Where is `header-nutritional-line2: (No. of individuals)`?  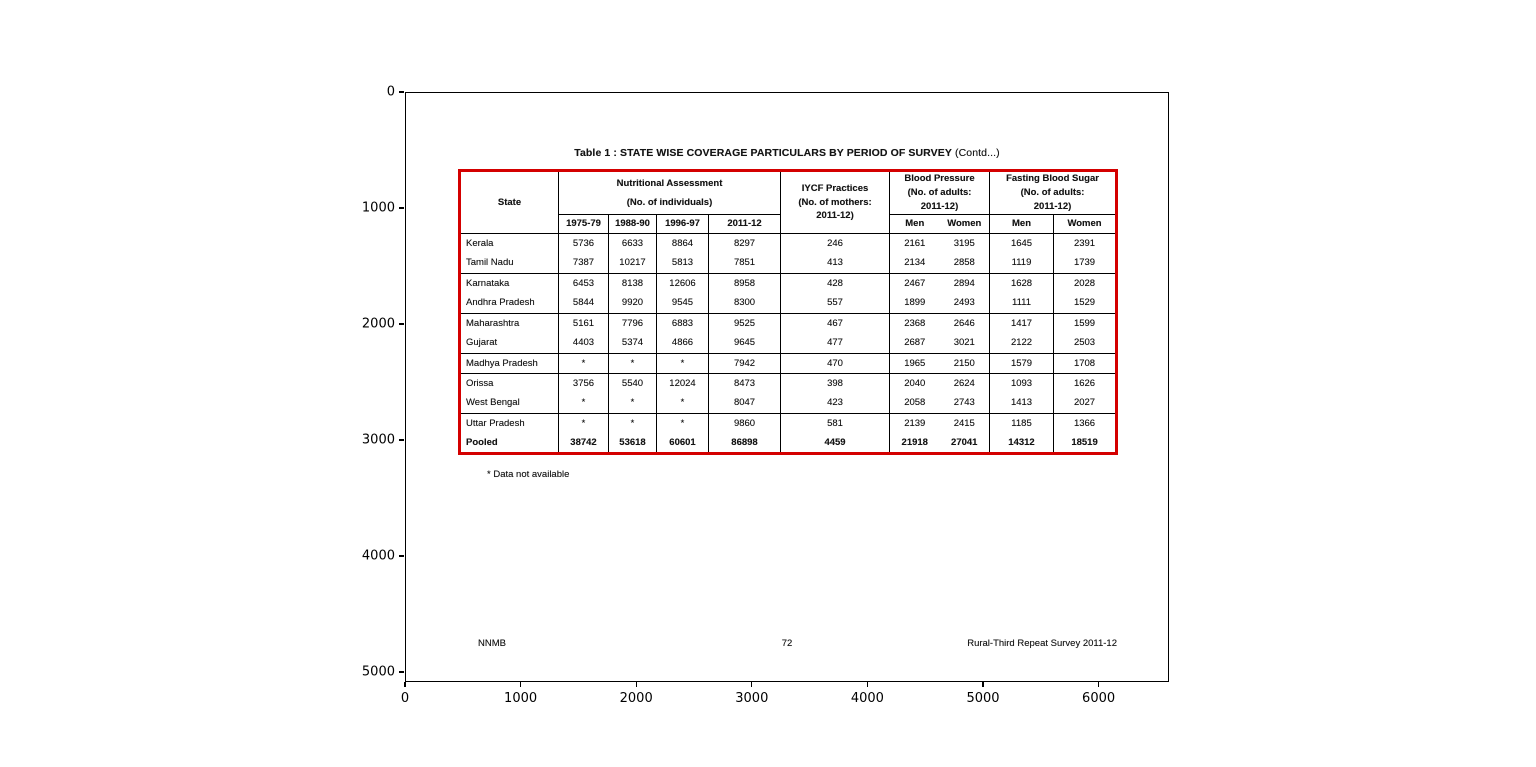 header-nutritional-line2: (No. of individuals) is located at coordinates (669, 202).